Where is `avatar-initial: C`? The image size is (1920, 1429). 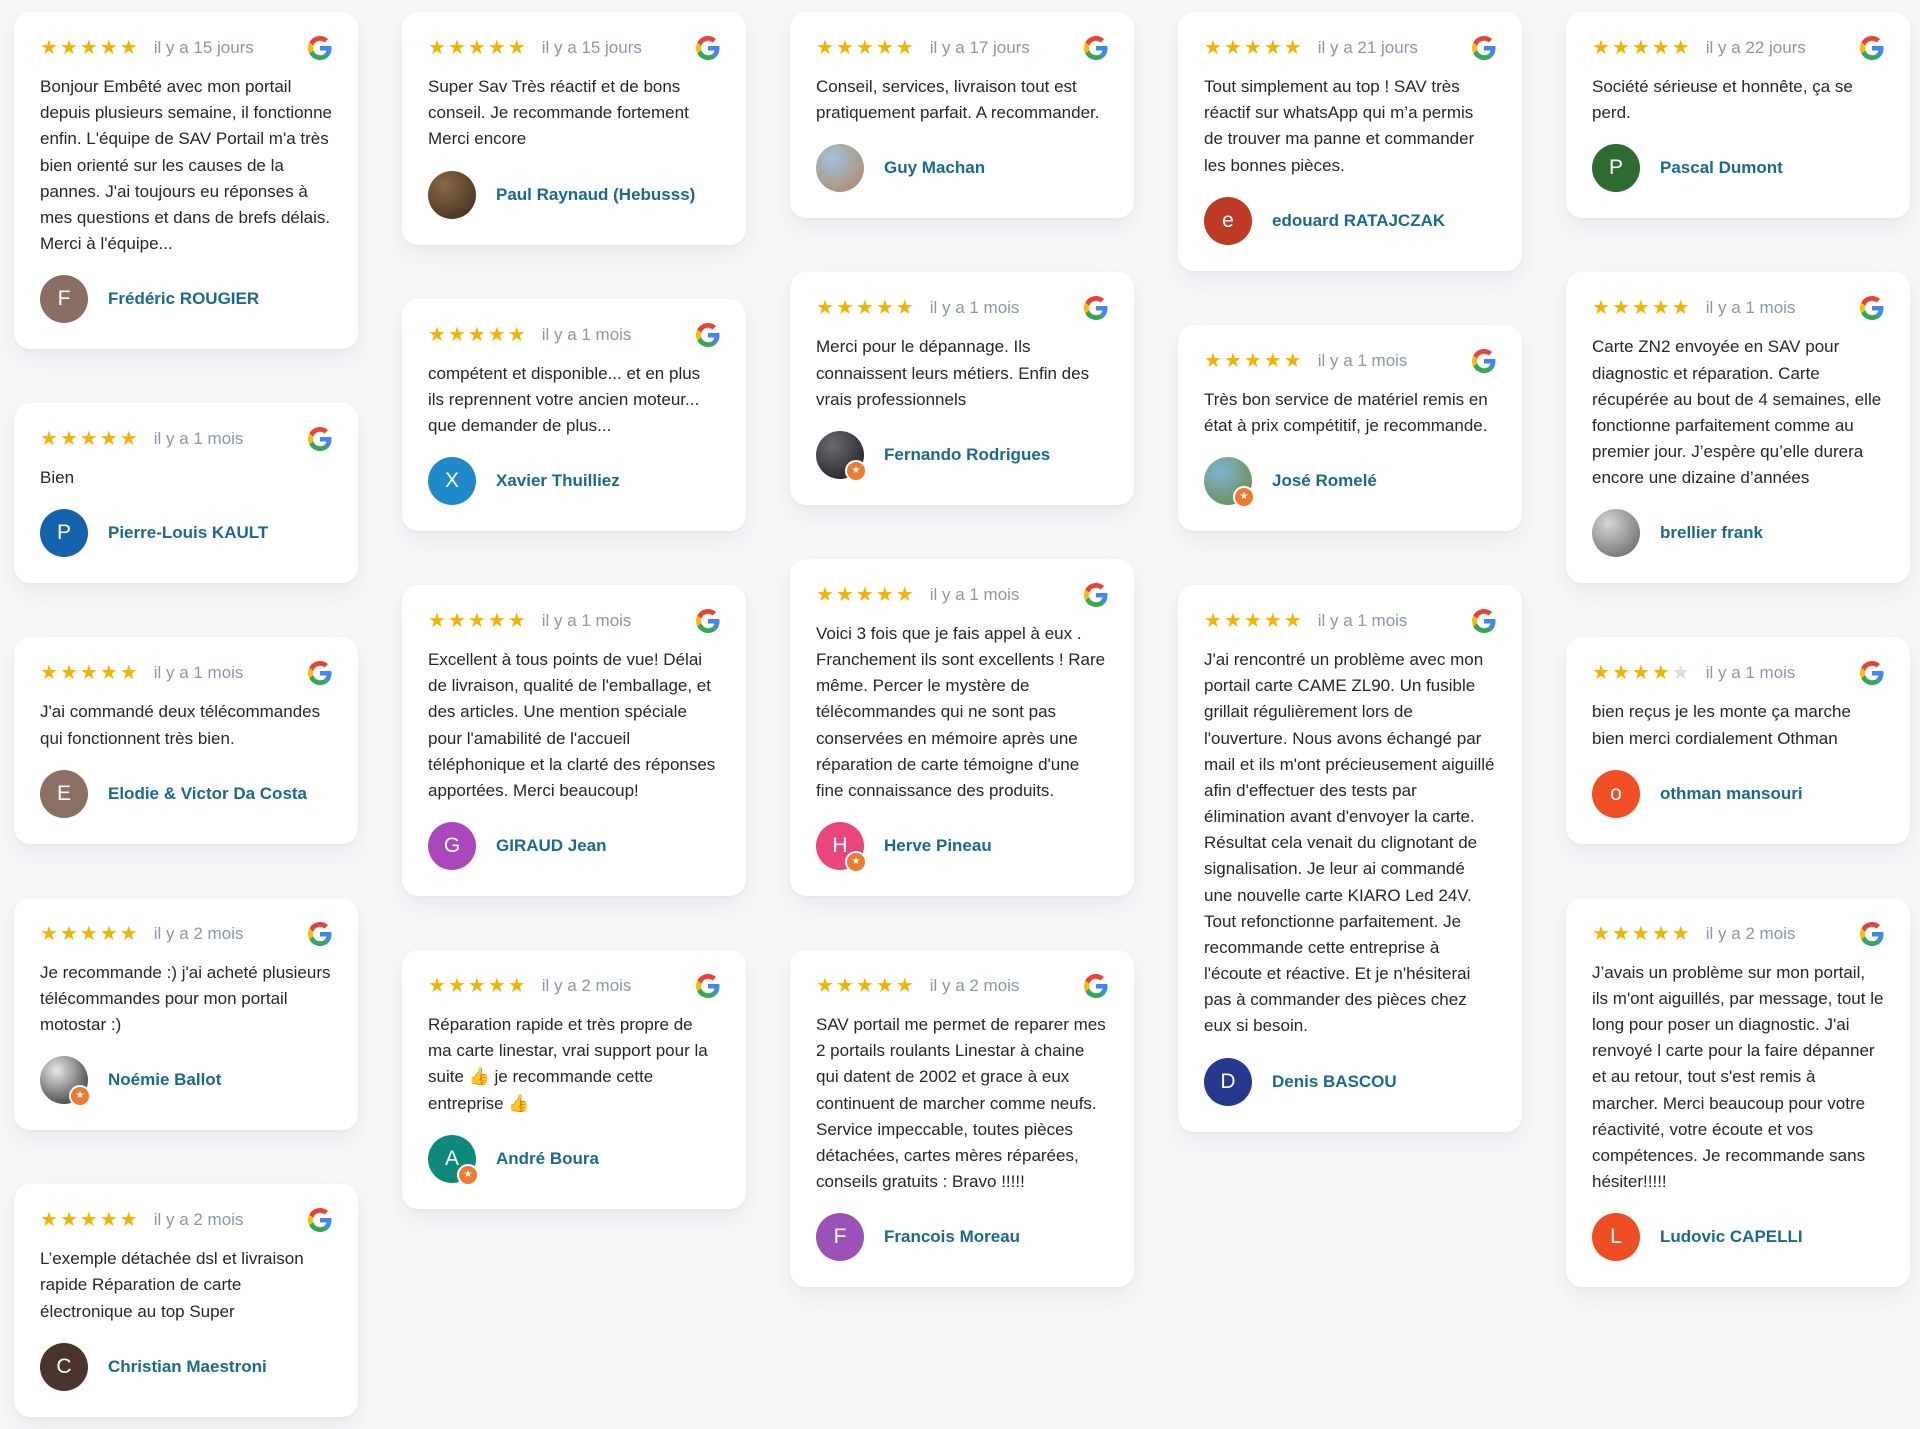 avatar-initial: C is located at coordinates (64, 1366).